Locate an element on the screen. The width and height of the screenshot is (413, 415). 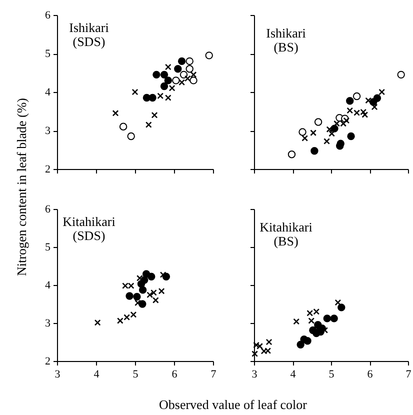
text: Ishikari (SDS) is located at coordinates (89, 34).